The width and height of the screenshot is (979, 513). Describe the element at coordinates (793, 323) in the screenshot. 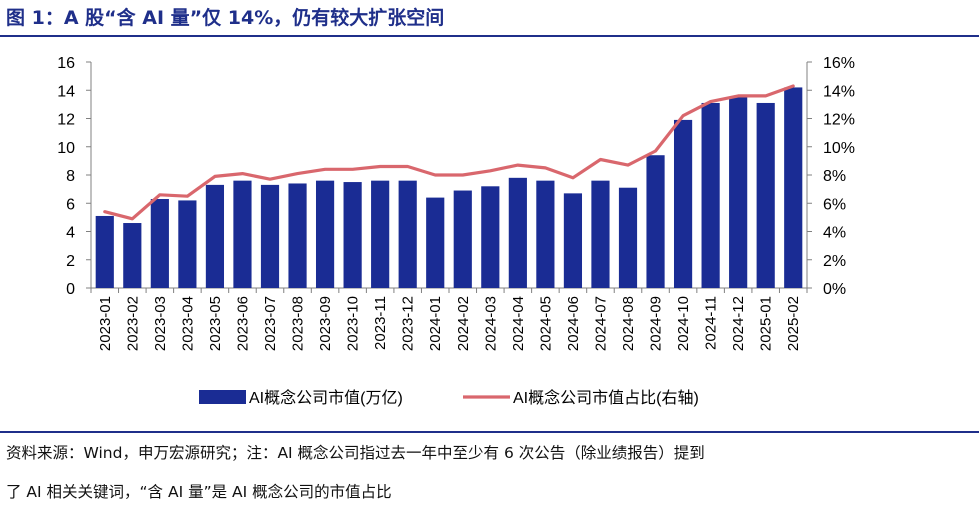

I see `x-tick-label: 2025-02` at that location.